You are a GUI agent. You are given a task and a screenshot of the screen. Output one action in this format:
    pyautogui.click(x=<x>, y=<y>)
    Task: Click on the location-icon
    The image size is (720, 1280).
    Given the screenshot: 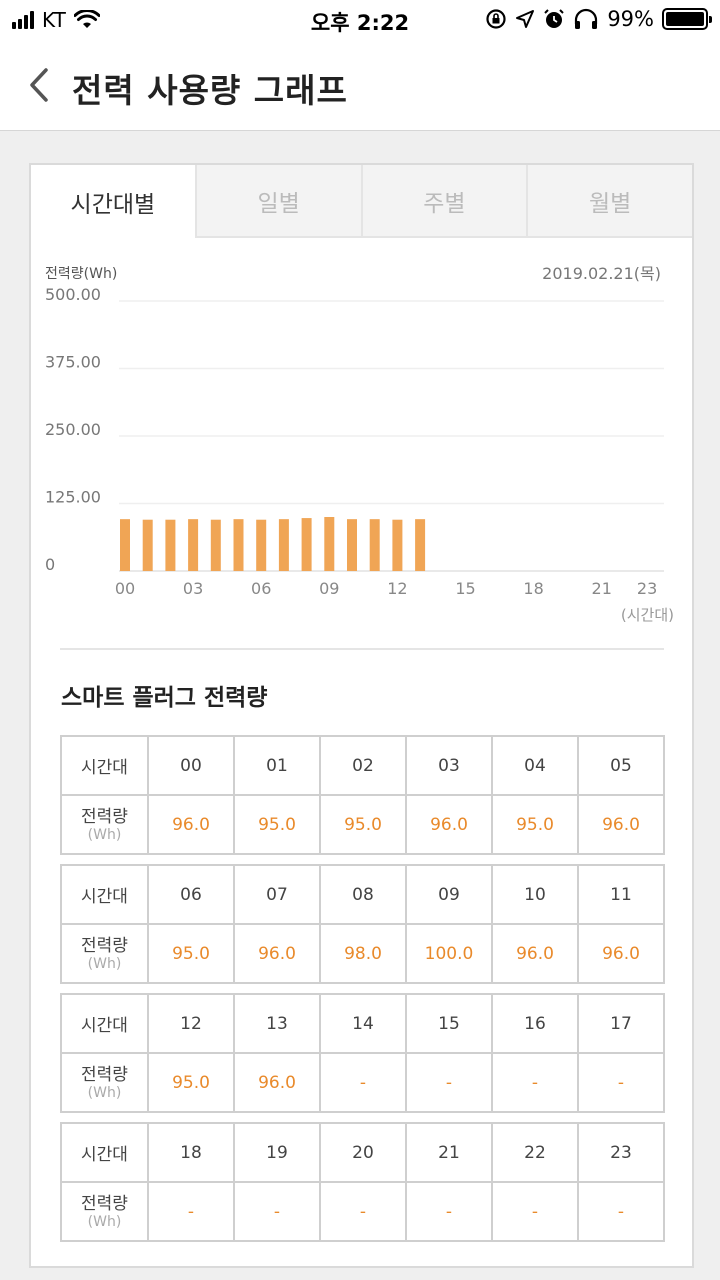 What is the action you would take?
    pyautogui.click(x=525, y=19)
    